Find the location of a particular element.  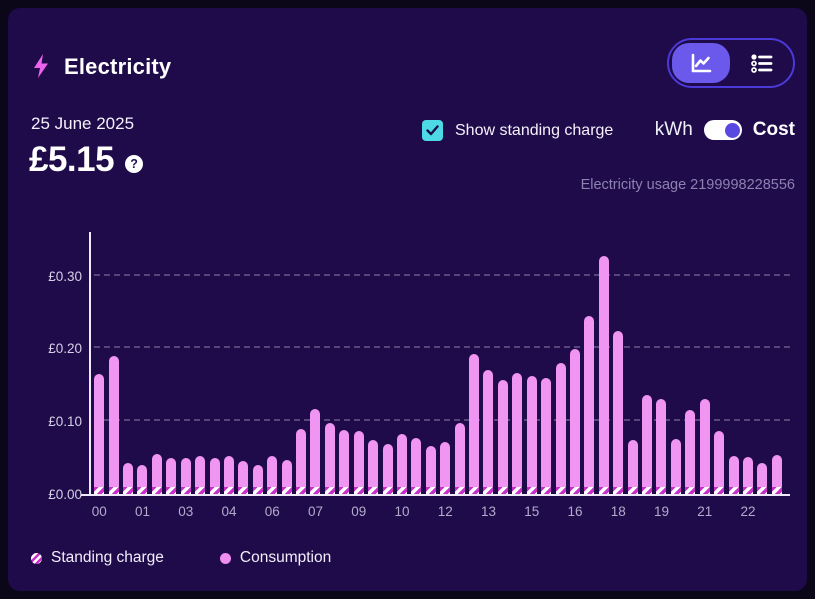

bar-01:00 is located at coordinates (128, 363).